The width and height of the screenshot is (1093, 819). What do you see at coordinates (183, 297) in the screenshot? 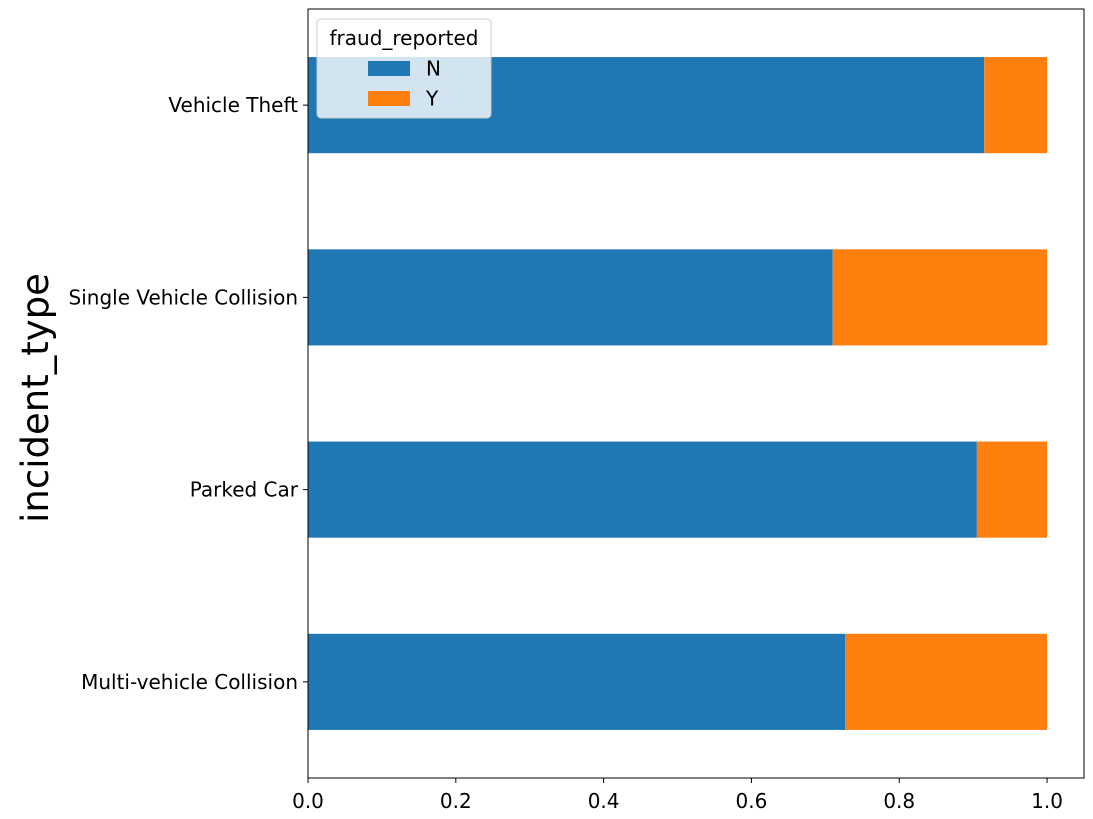
I see `y-tick-label-single-vehicle-collision: Single Vehicle Collision` at bounding box center [183, 297].